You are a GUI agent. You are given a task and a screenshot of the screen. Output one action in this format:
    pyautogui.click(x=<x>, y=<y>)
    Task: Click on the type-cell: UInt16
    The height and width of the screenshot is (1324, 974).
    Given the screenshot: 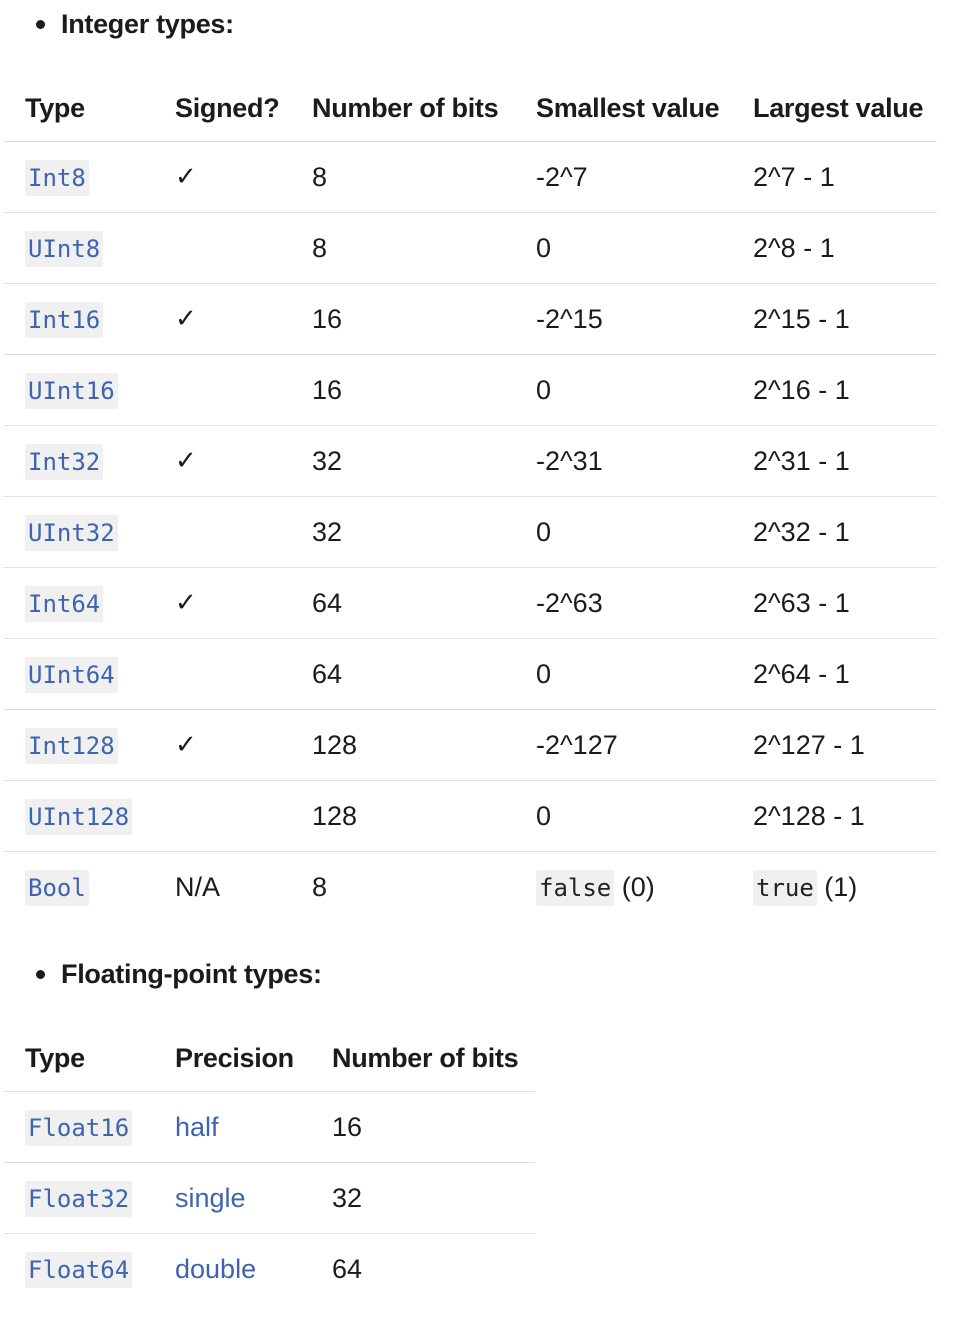 What is the action you would take?
    pyautogui.click(x=79, y=390)
    